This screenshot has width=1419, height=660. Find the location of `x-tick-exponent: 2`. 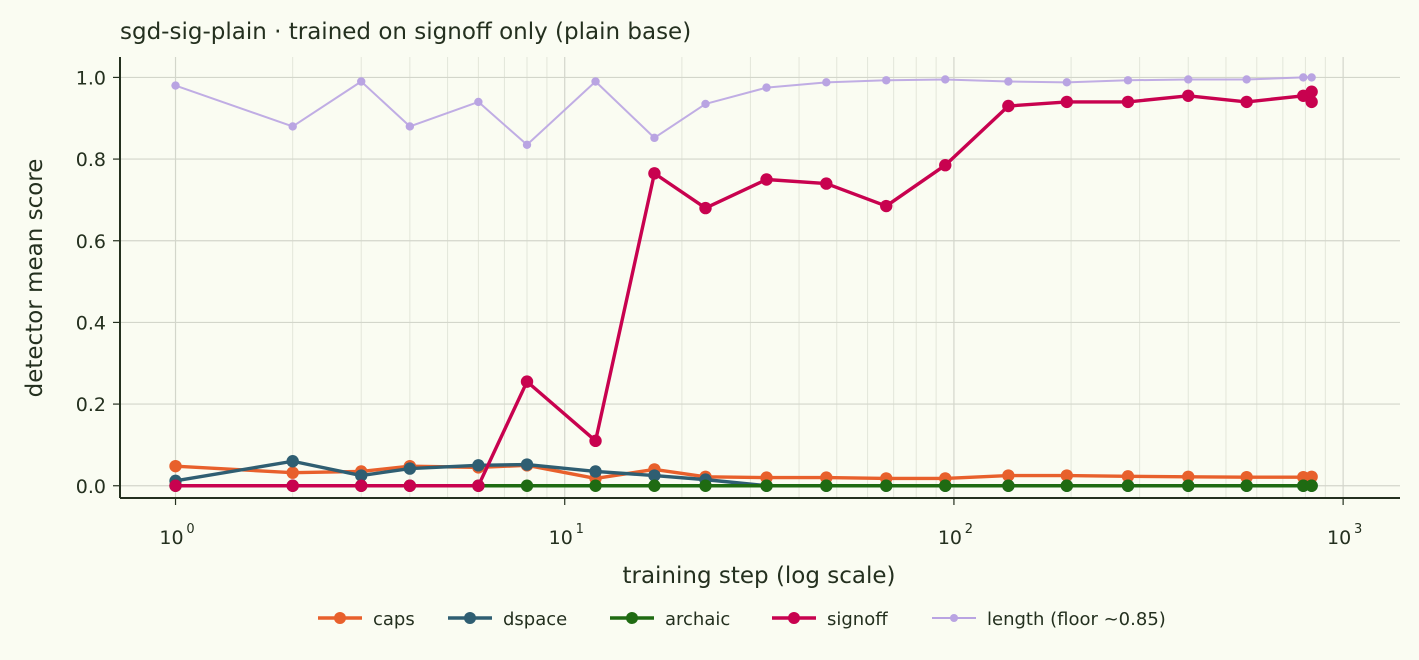

x-tick-exponent: 2 is located at coordinates (969, 529).